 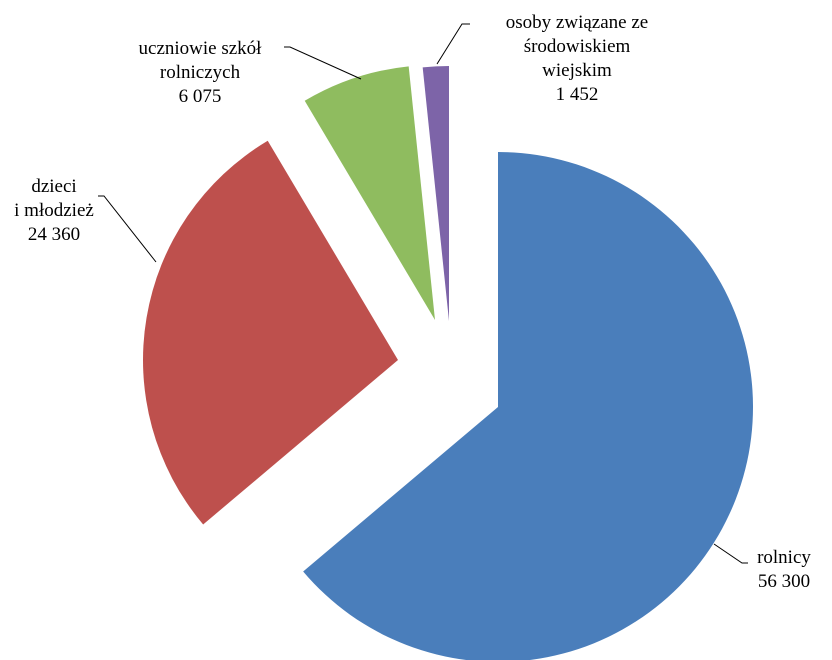 What do you see at coordinates (784, 569) in the screenshot?
I see `slice-label-1: rolnicy 56 300` at bounding box center [784, 569].